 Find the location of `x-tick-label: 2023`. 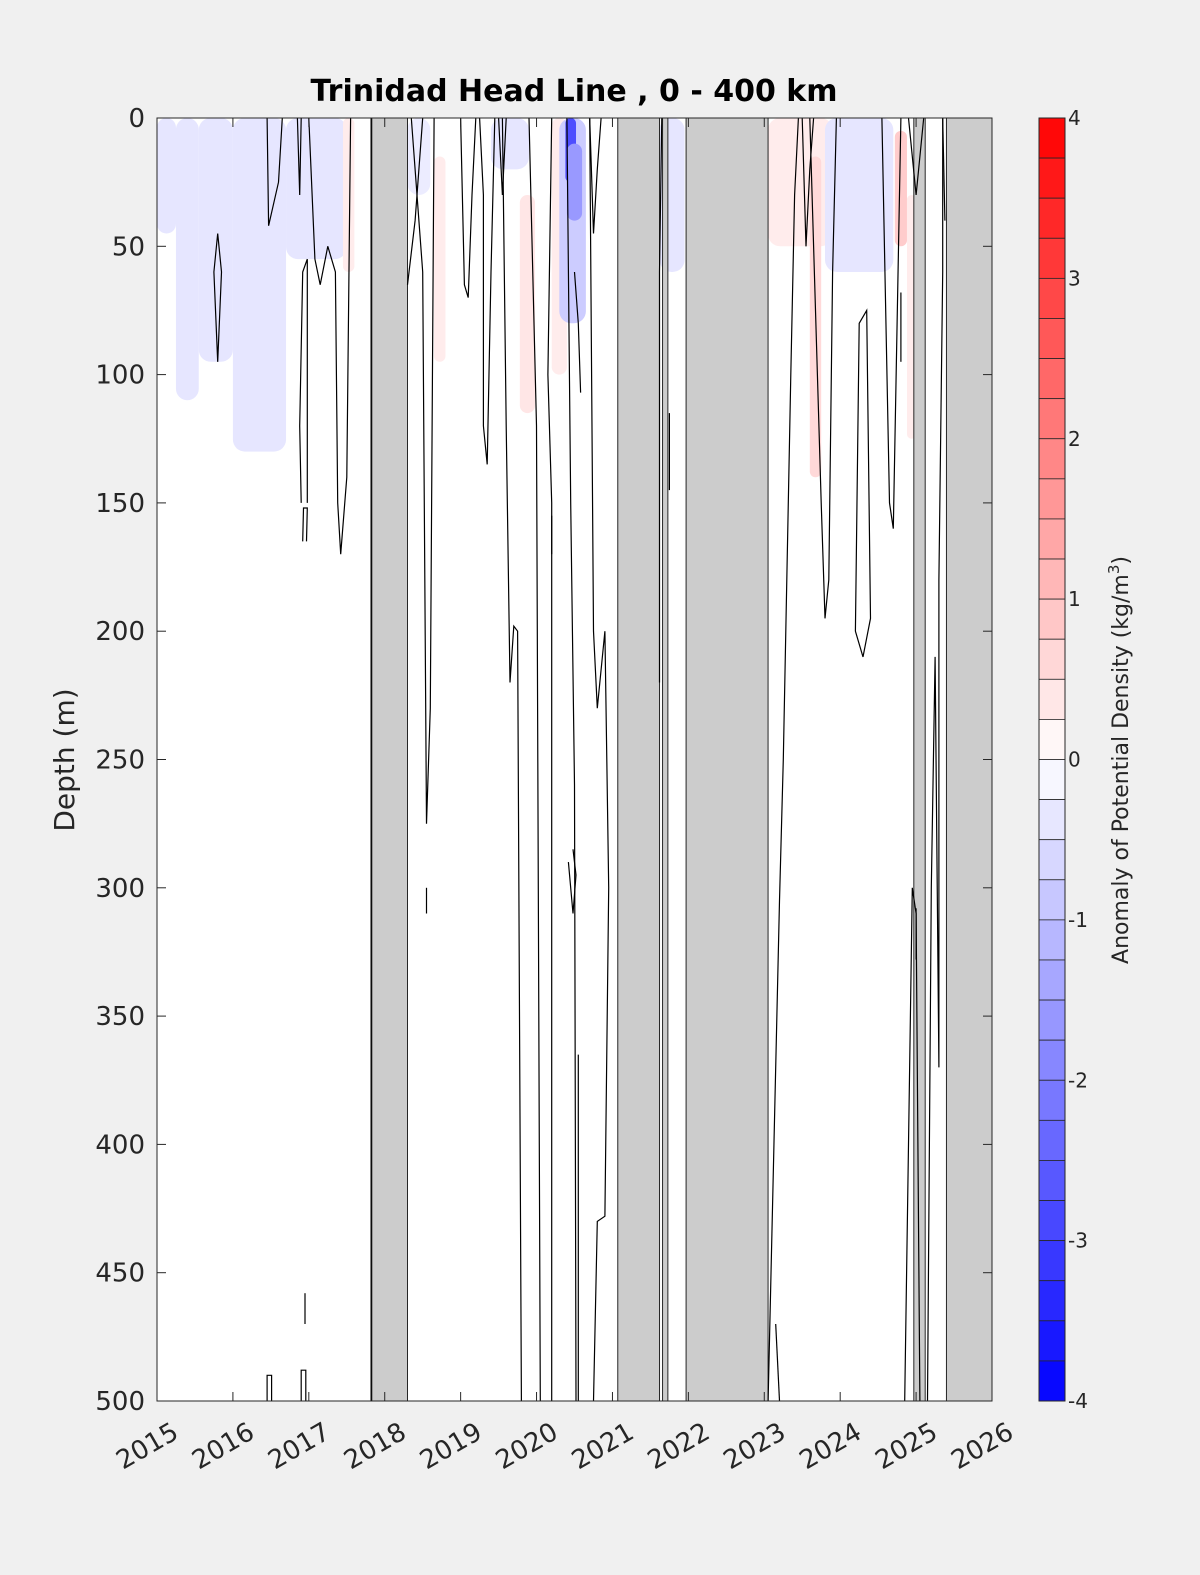

x-tick-label: 2023 is located at coordinates (755, 1446).